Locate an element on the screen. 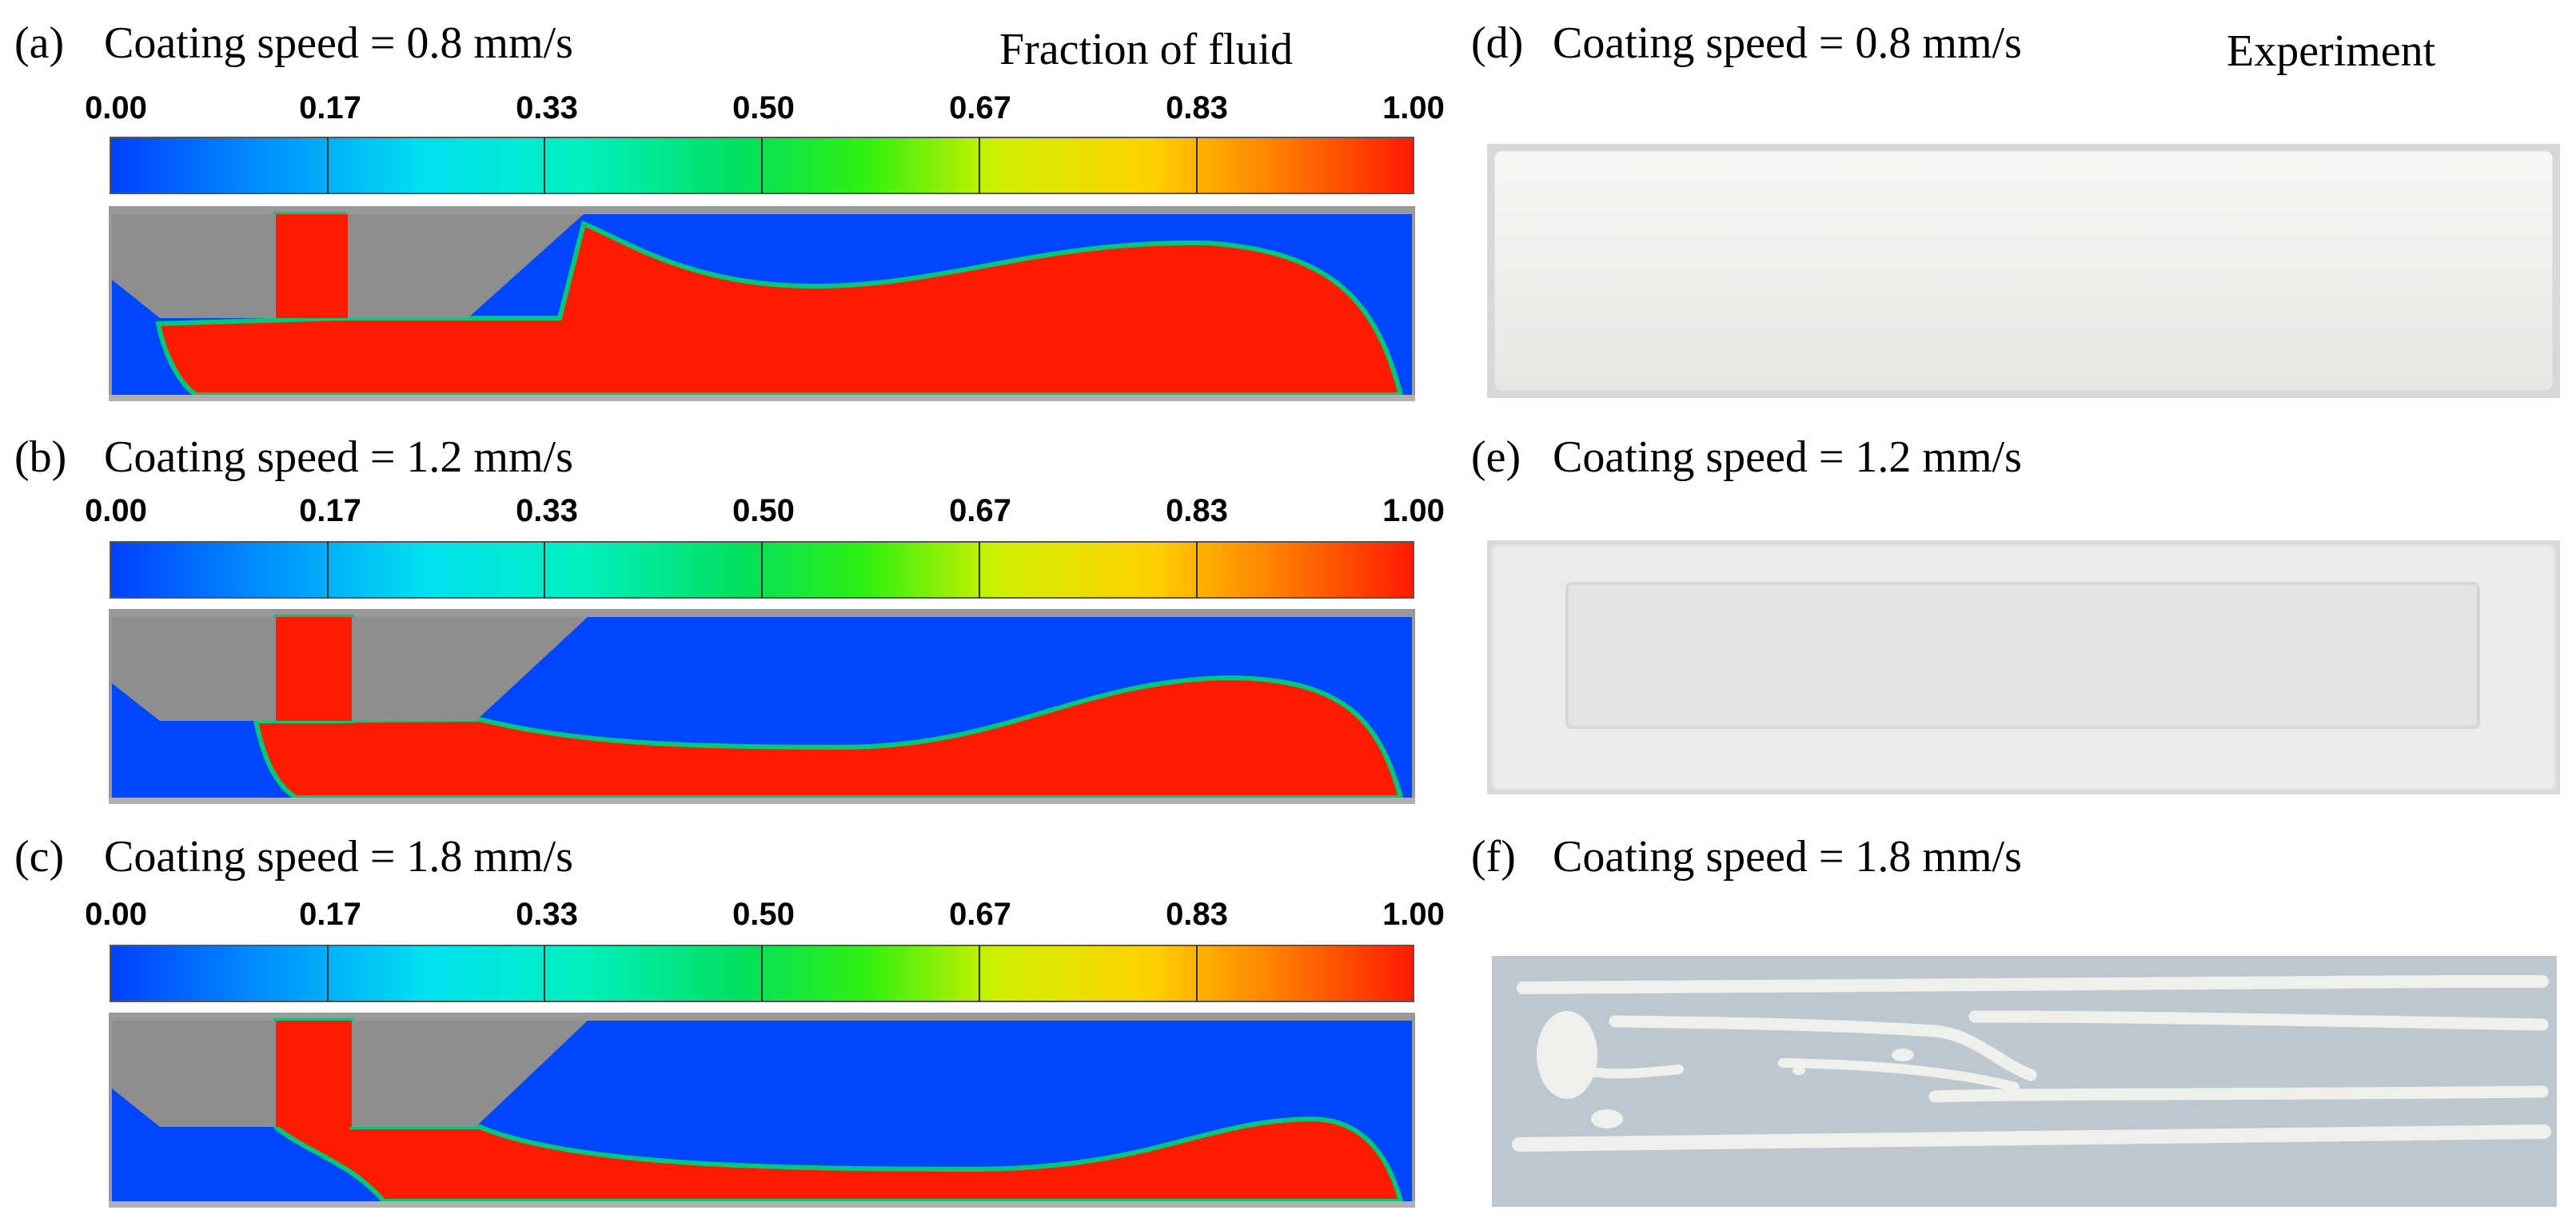  panel-label: (f) is located at coordinates (1494, 857).